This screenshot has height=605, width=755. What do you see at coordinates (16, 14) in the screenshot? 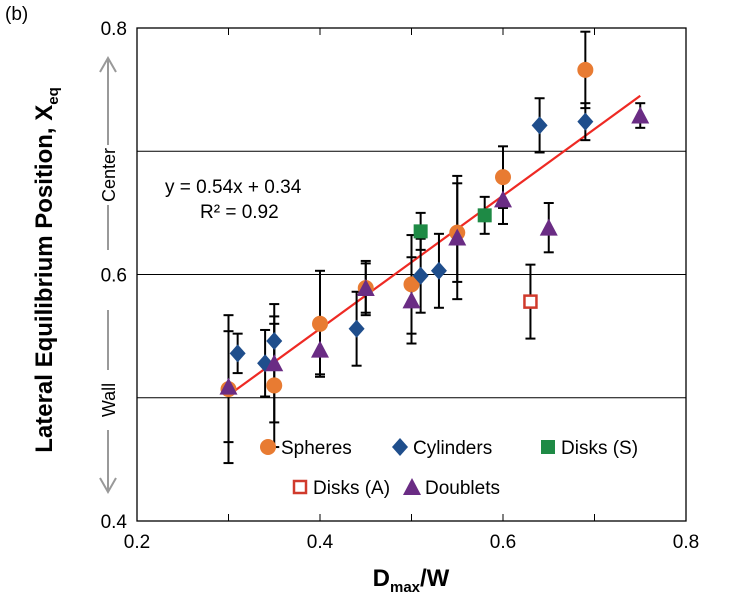
I see `panel-label: (b)` at bounding box center [16, 14].